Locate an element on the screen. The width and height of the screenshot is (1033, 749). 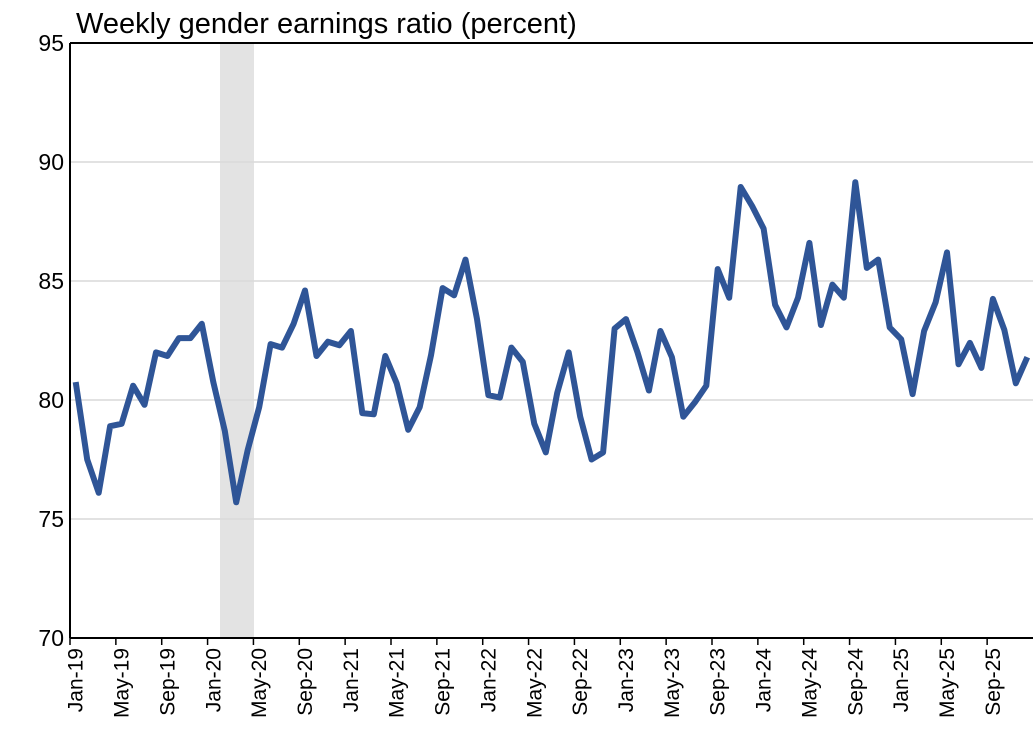
x-tick-label: Jan-25 is located at coordinates (901, 680).